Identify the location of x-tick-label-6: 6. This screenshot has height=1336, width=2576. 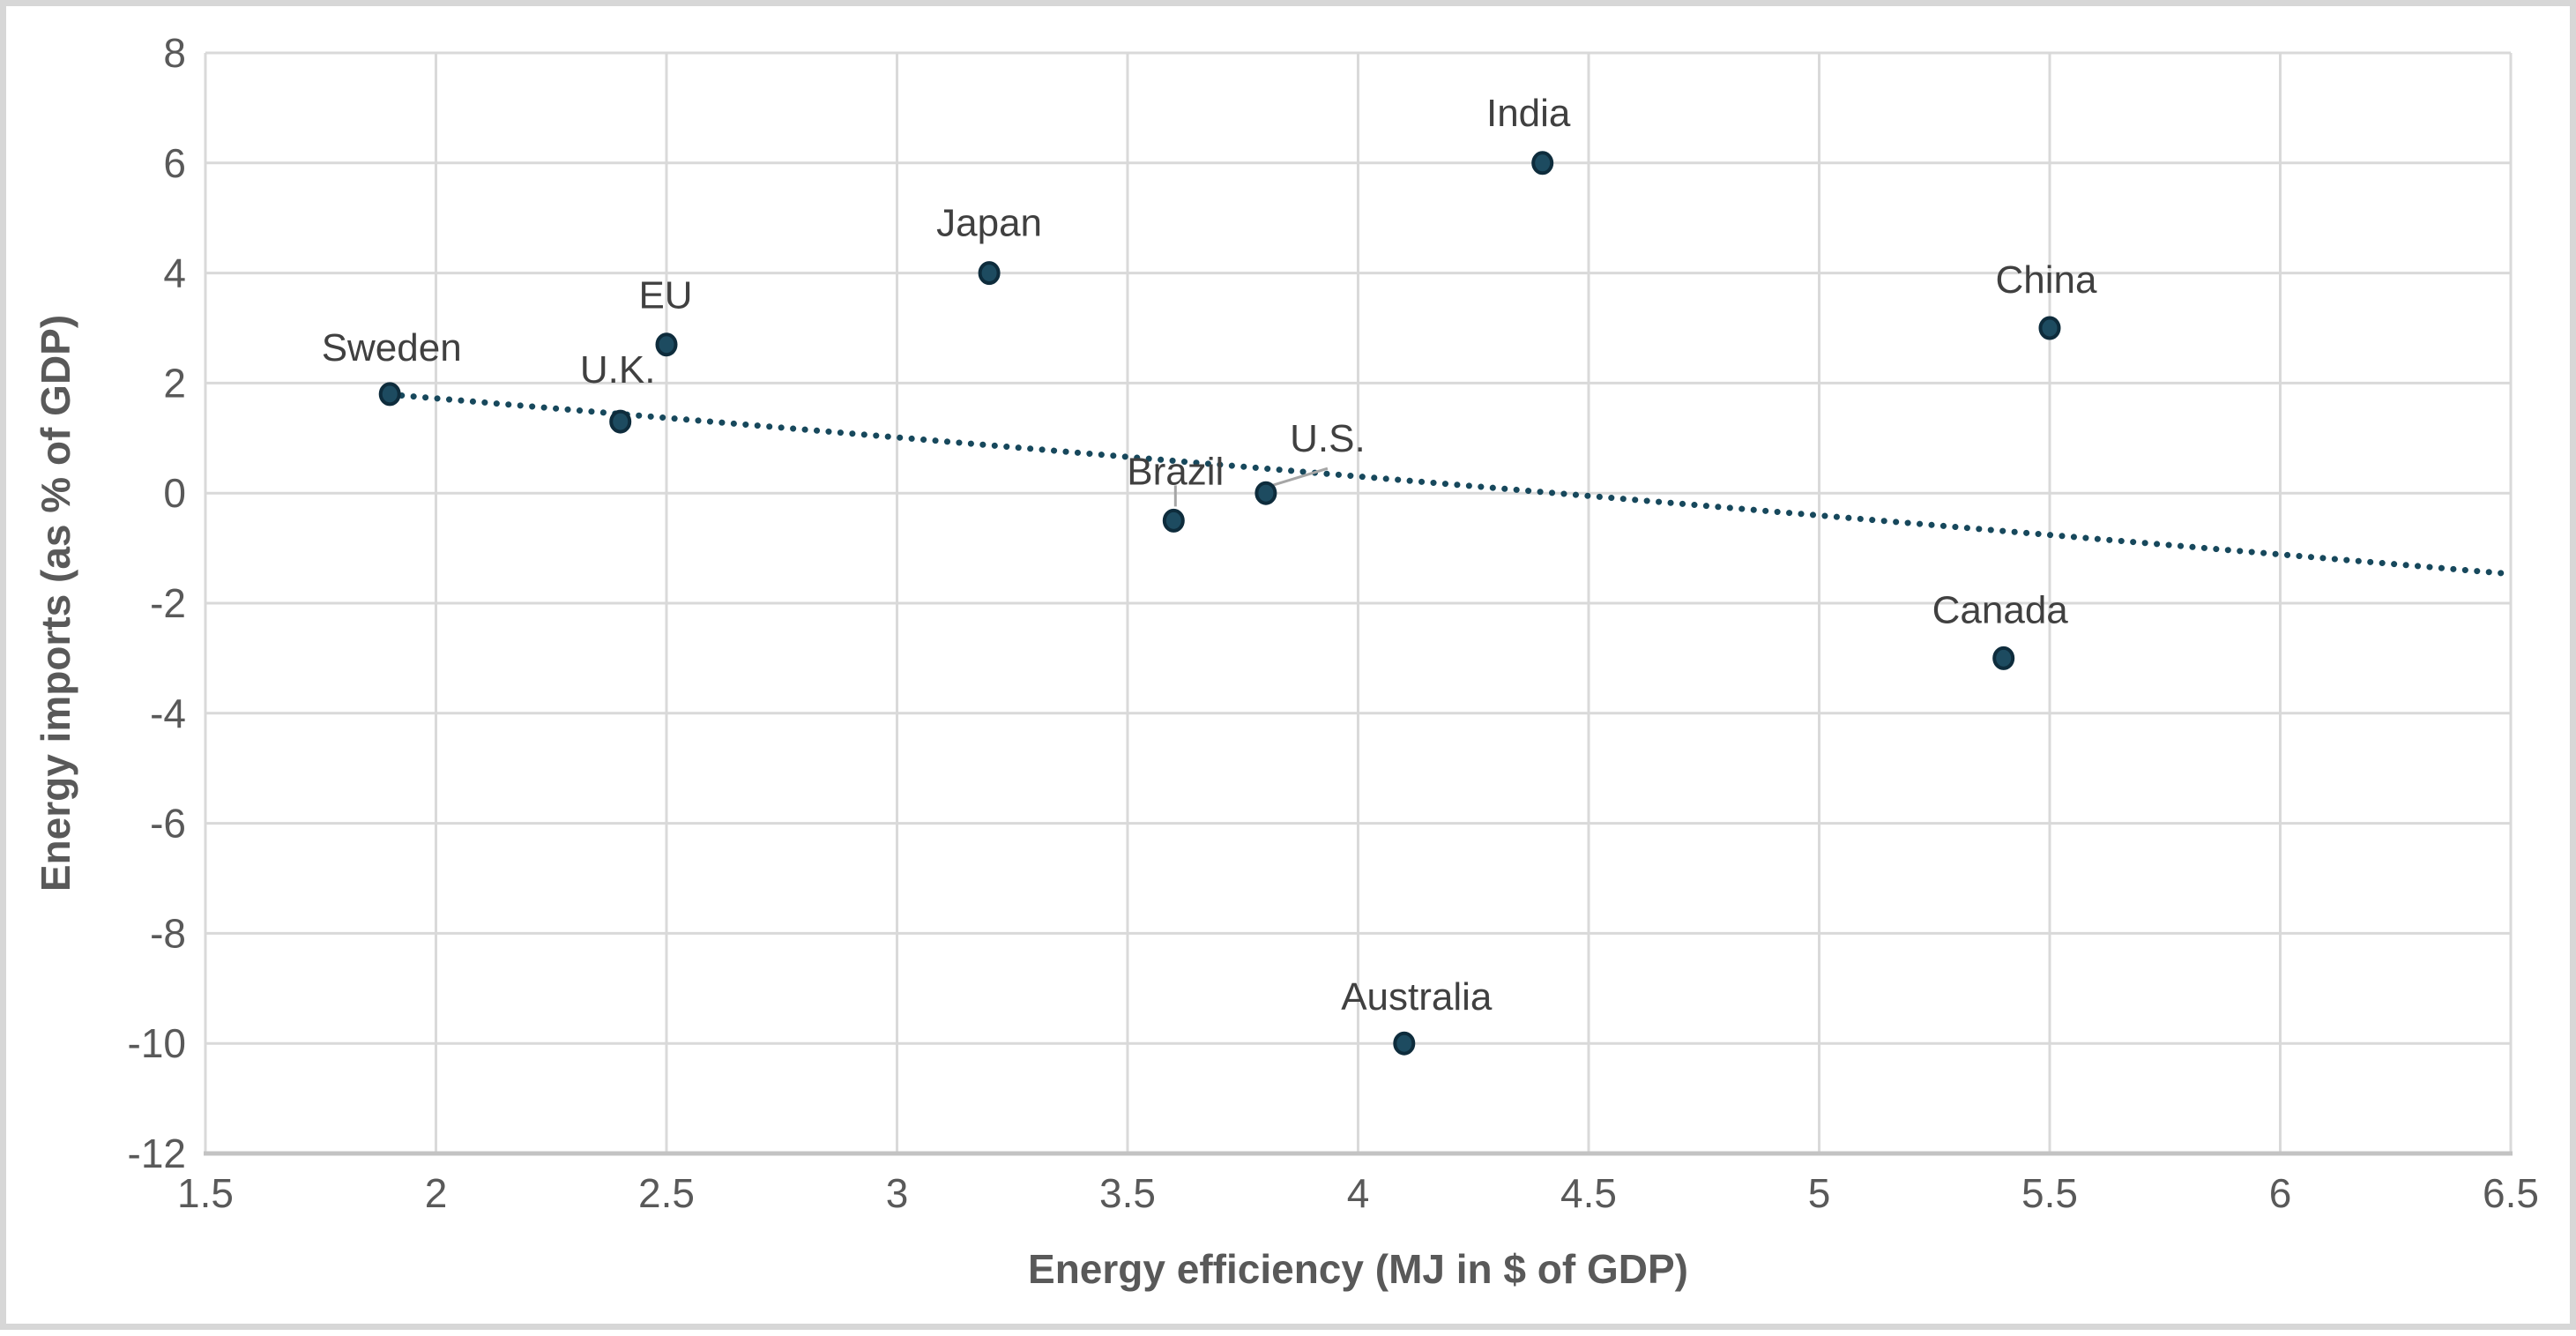
(2281, 1193).